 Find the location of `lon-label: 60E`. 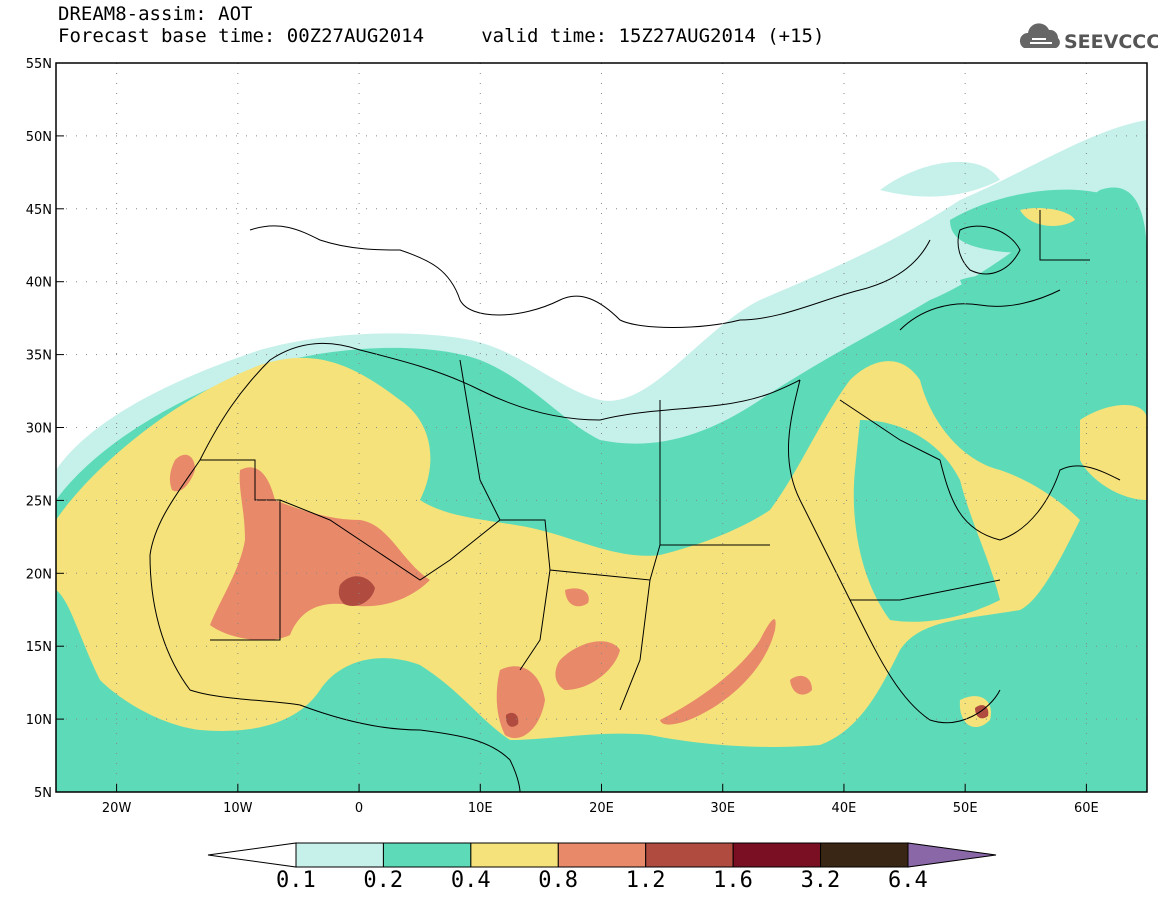

lon-label: 60E is located at coordinates (1086, 808).